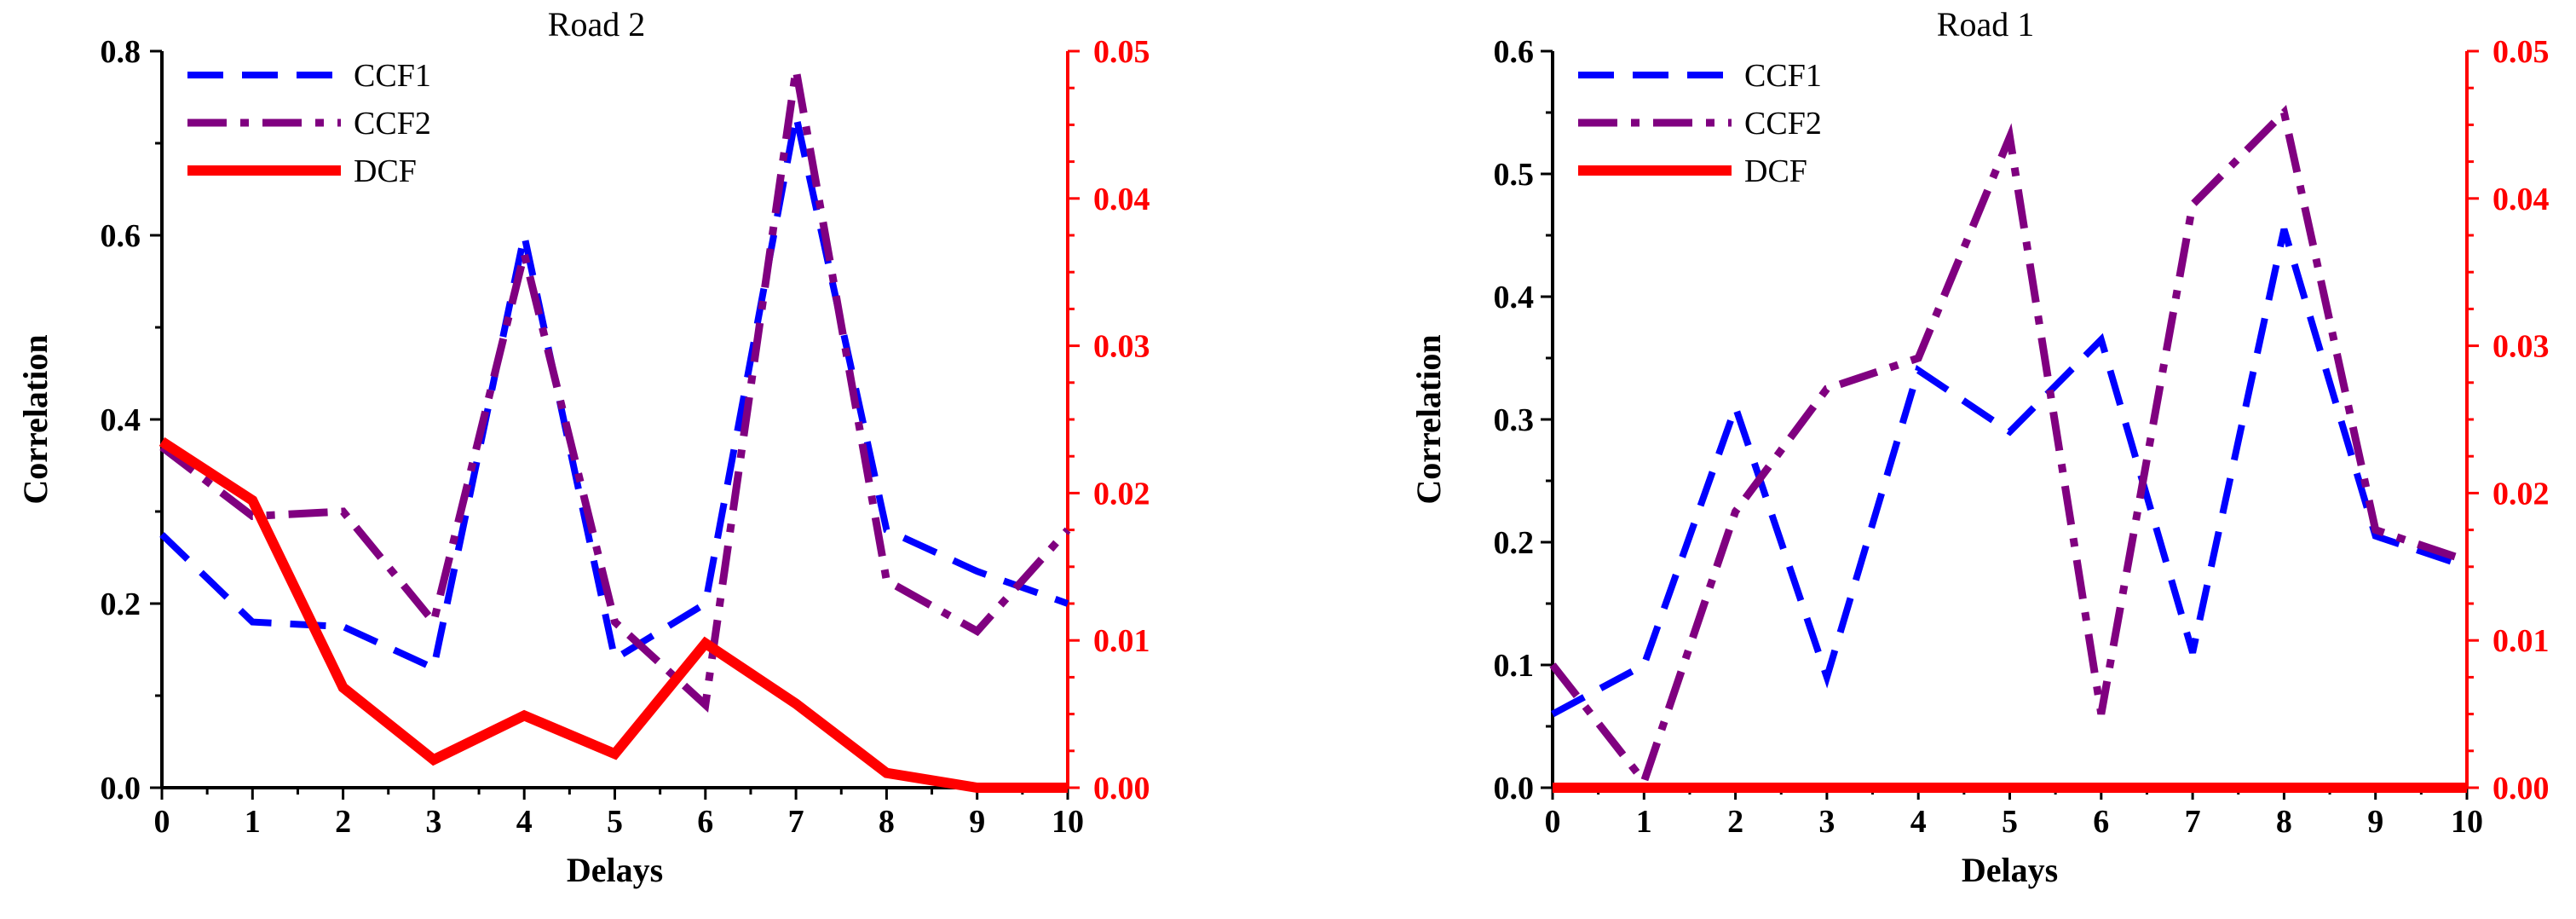  Describe the element at coordinates (596, 24) in the screenshot. I see `chart-title: Road 2` at that location.